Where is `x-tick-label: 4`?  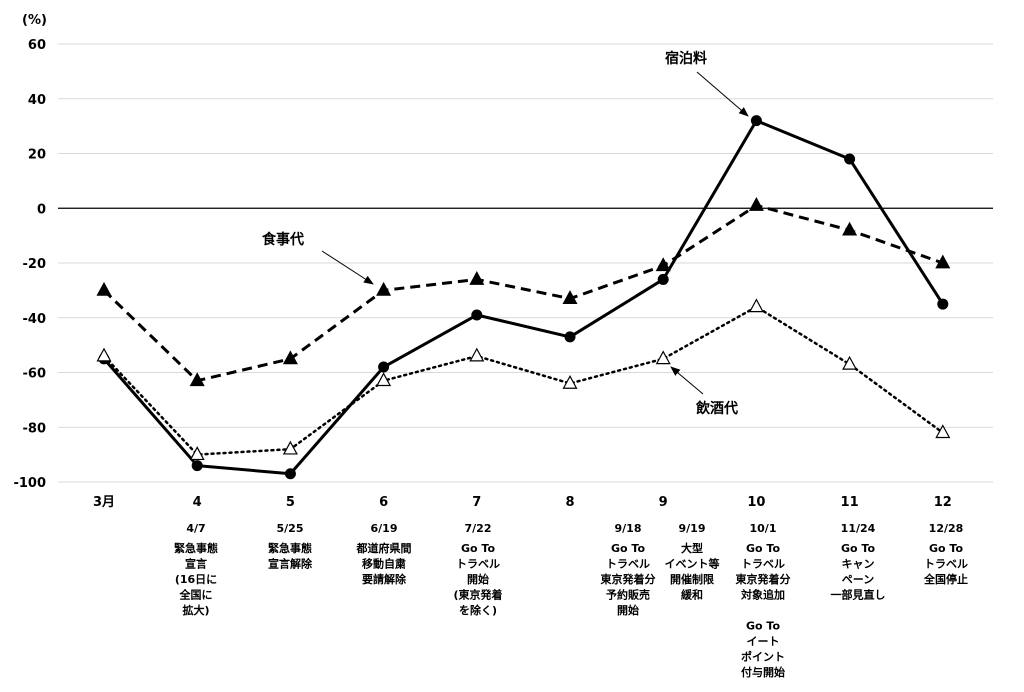 x-tick-label: 4 is located at coordinates (197, 502).